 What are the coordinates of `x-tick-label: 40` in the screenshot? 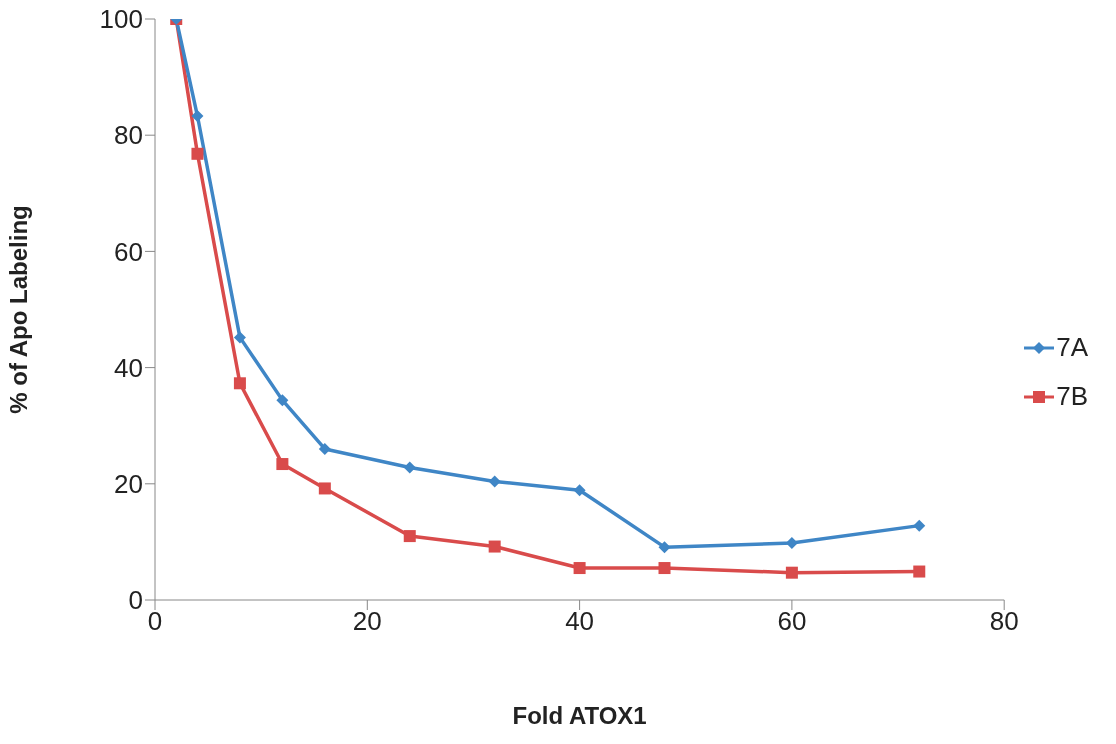 It's located at (580, 621).